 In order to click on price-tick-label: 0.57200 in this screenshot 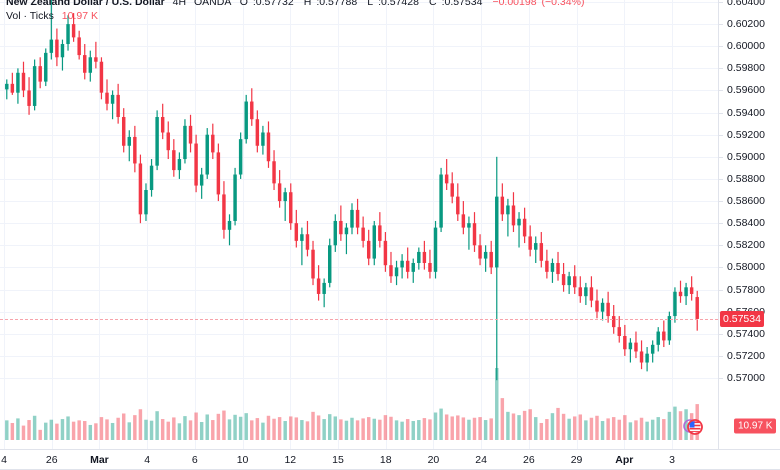, I will do `click(746, 355)`.